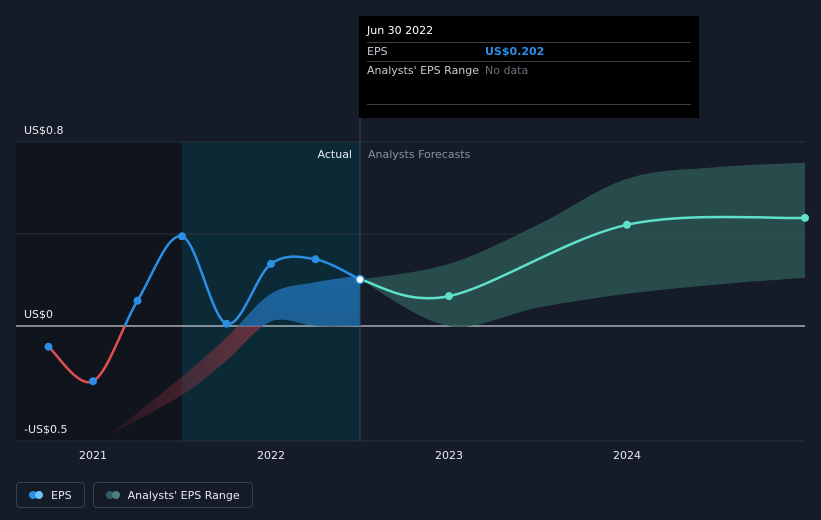  What do you see at coordinates (183, 495) in the screenshot?
I see `legend-range-label: Analysts' EPS Range` at bounding box center [183, 495].